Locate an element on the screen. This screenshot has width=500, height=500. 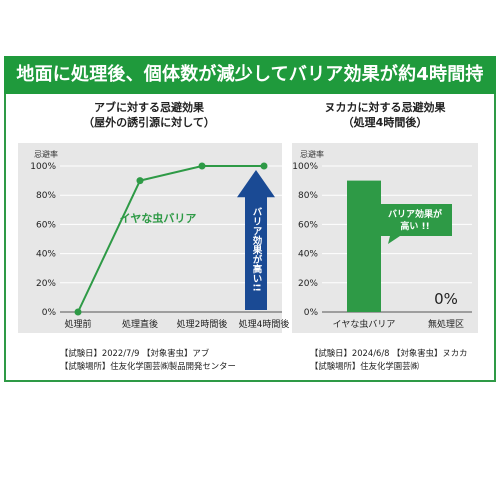
right-x-tick-label: イヤな虫バリア is located at coordinates (364, 324).